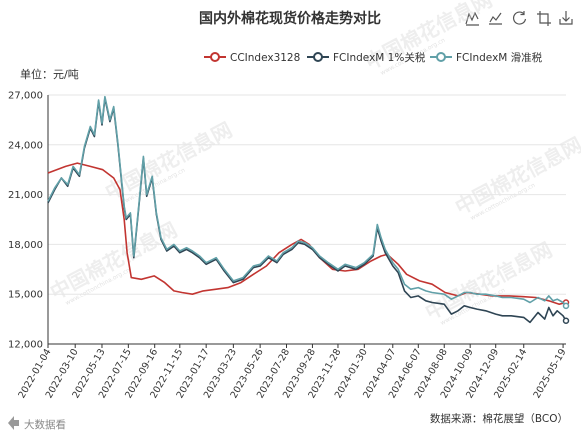  Describe the element at coordinates (495, 18) in the screenshot. I see `zoom-icon` at that location.